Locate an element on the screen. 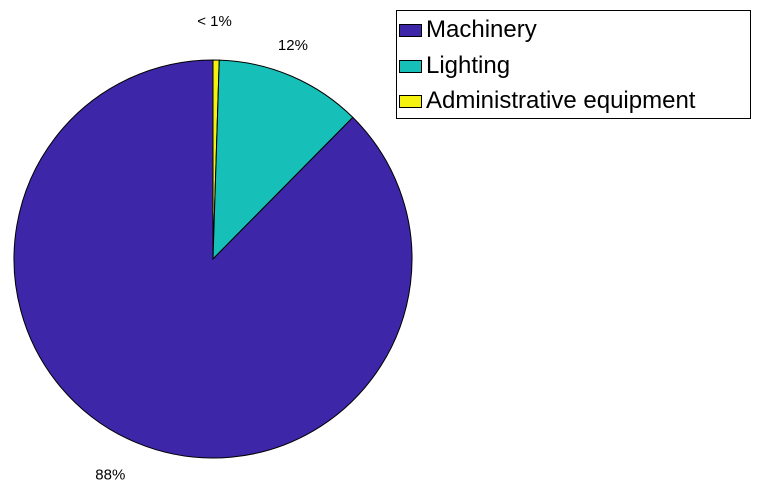 The image size is (757, 482). legend-item-machinery: Machinery is located at coordinates (468, 30).